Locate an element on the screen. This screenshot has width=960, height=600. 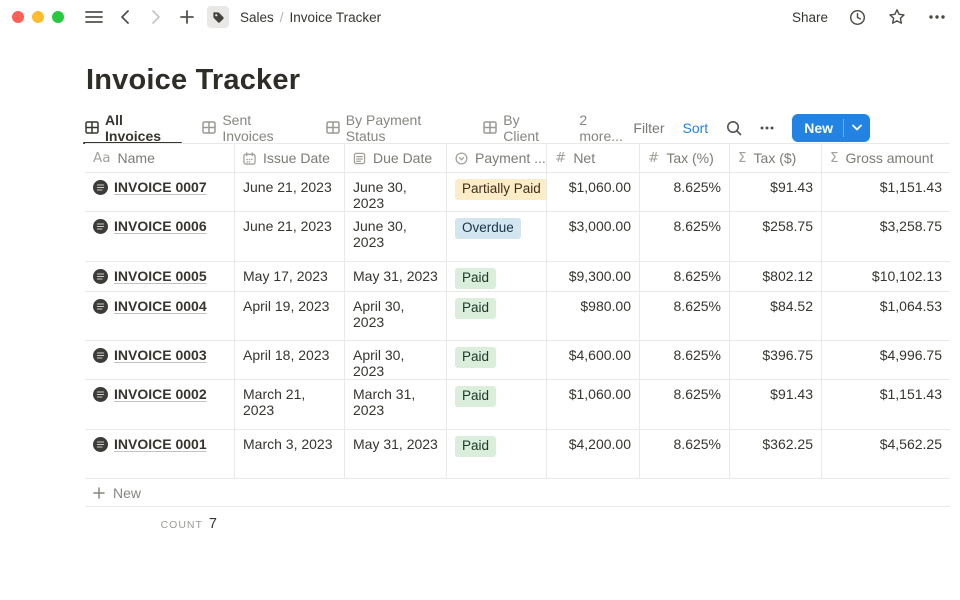
invoice-name-cell: INVOICE 0003 is located at coordinates (160, 360).